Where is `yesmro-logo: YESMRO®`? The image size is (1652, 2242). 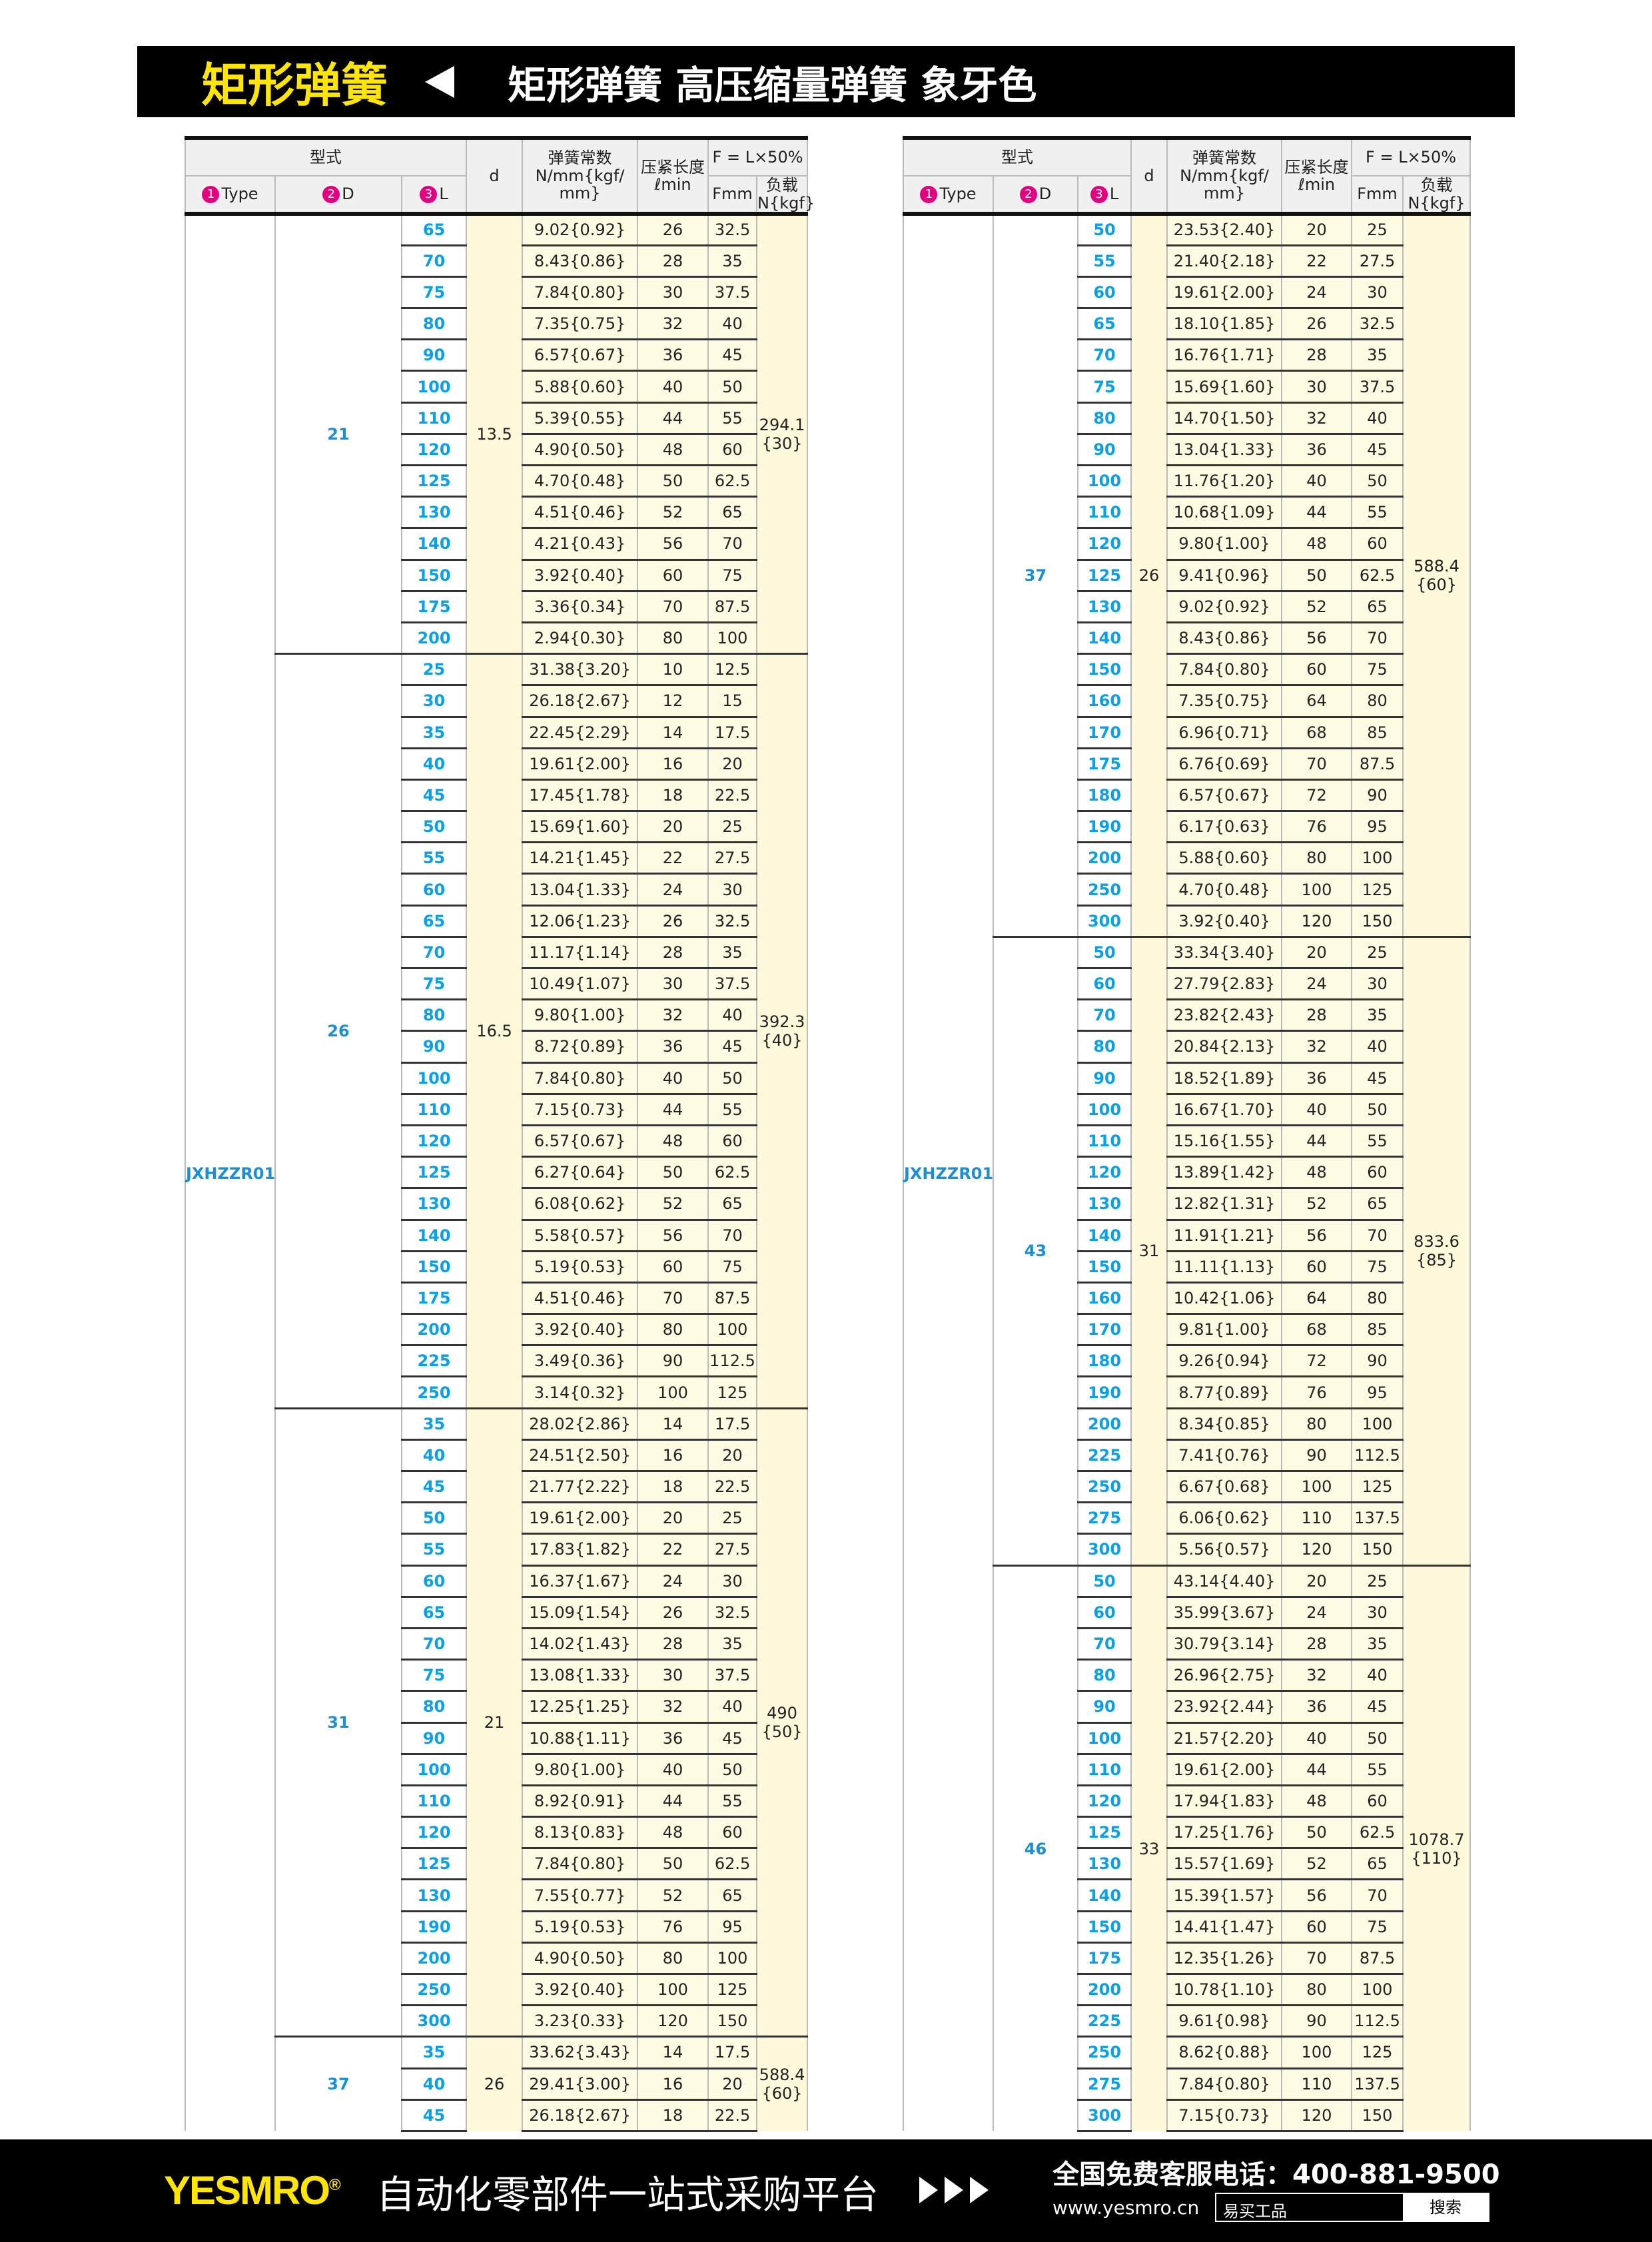 yesmro-logo: YESMRO® is located at coordinates (252, 2190).